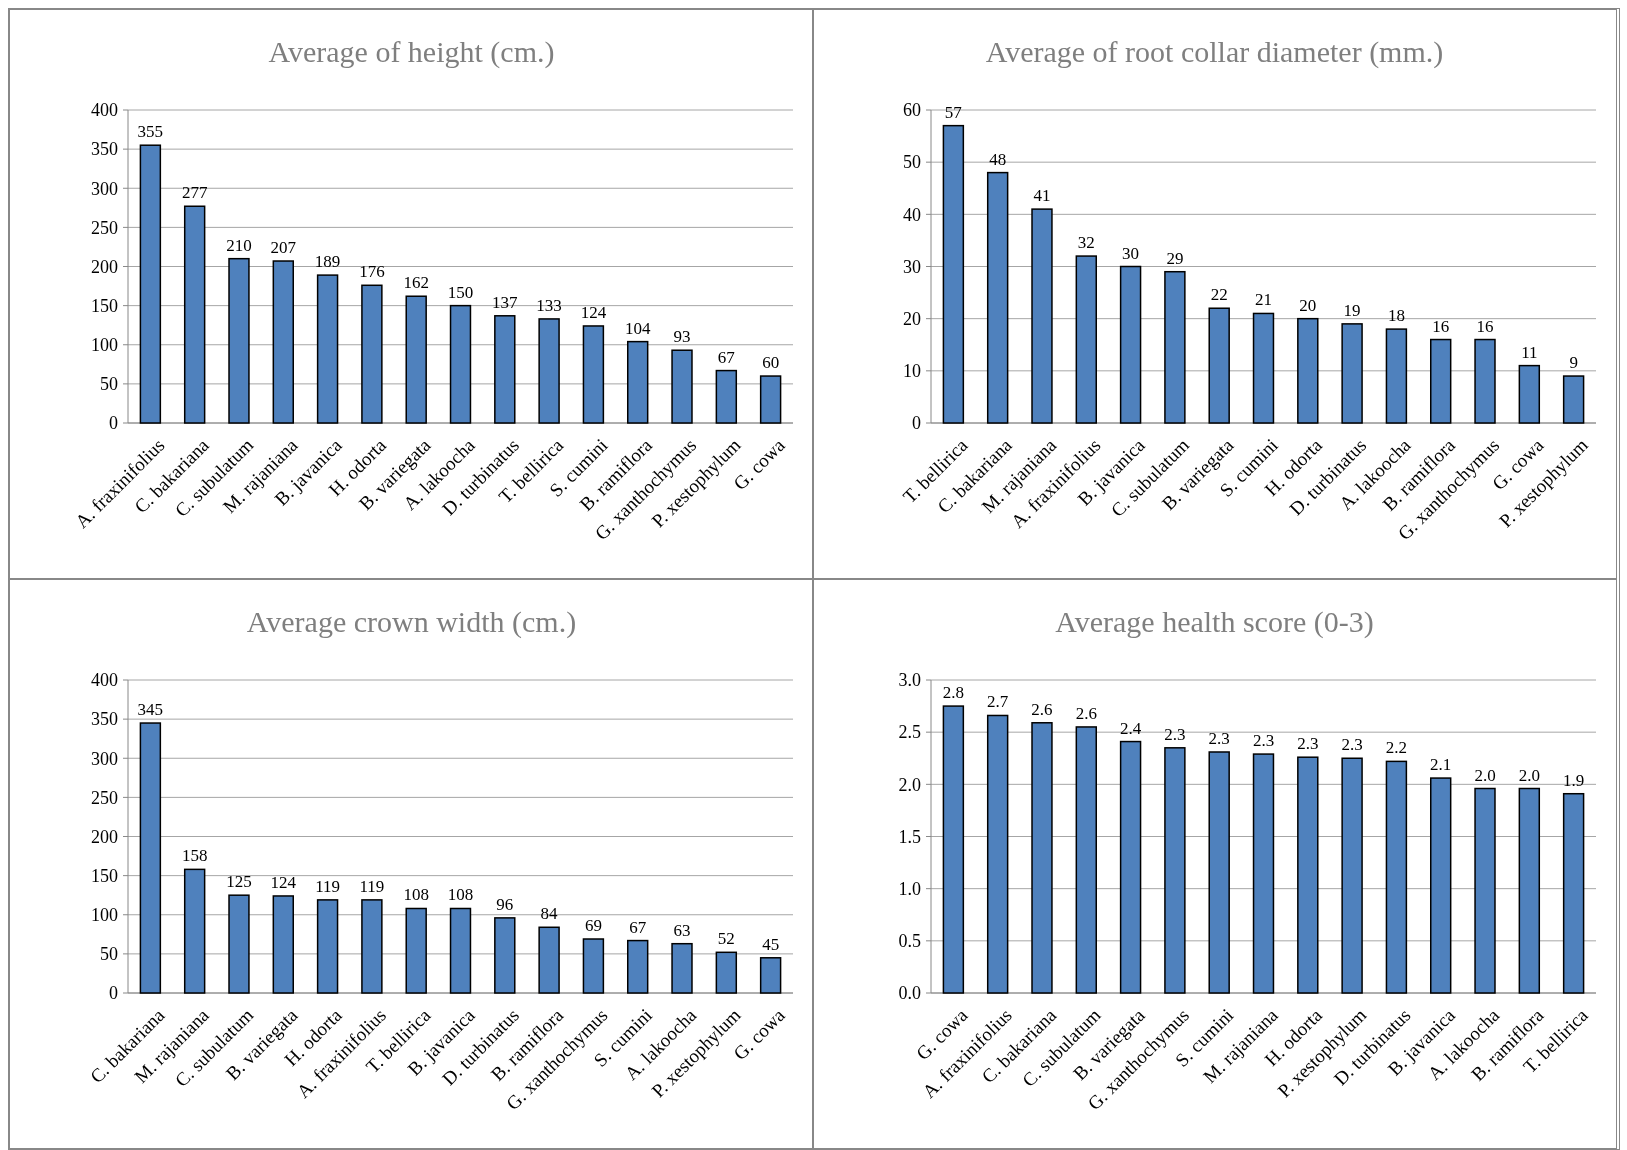  I want to click on data-label: 355, so click(150, 132).